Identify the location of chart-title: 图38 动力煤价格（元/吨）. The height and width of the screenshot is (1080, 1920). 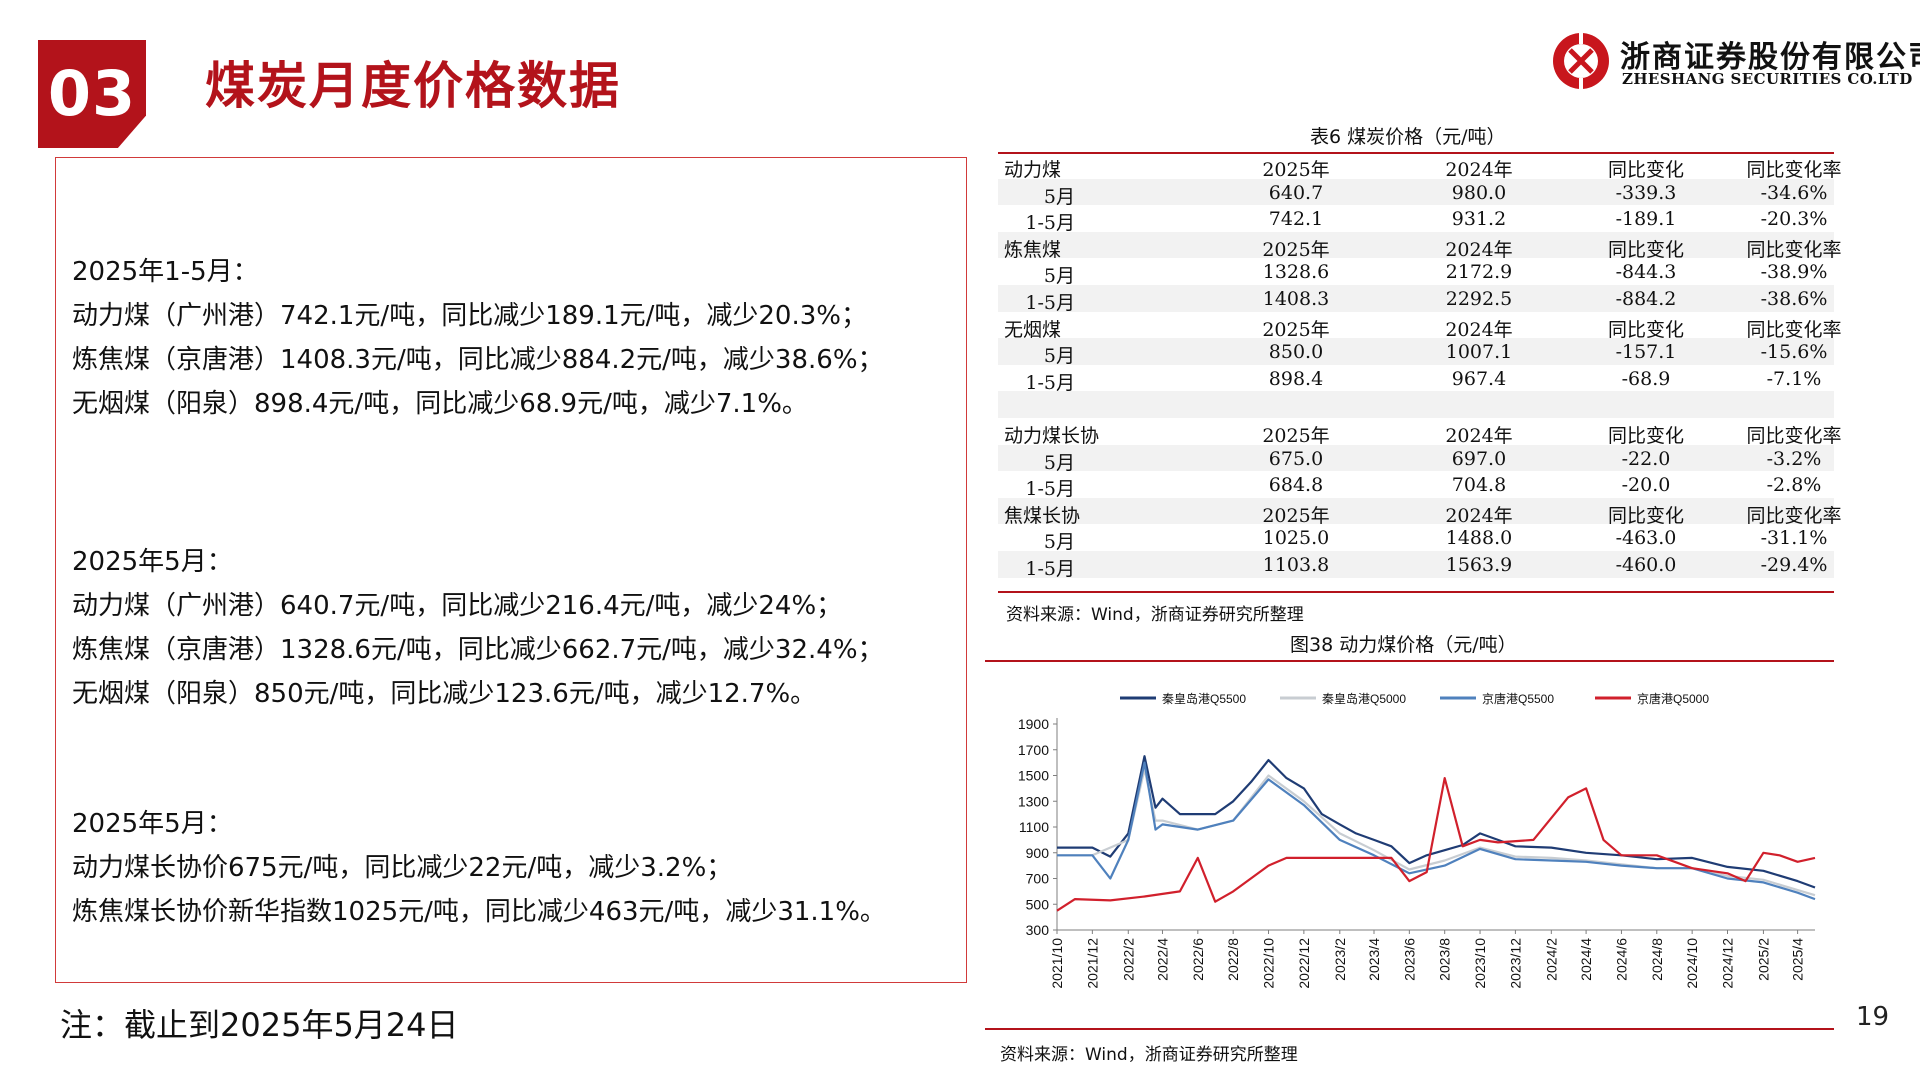
(1403, 645).